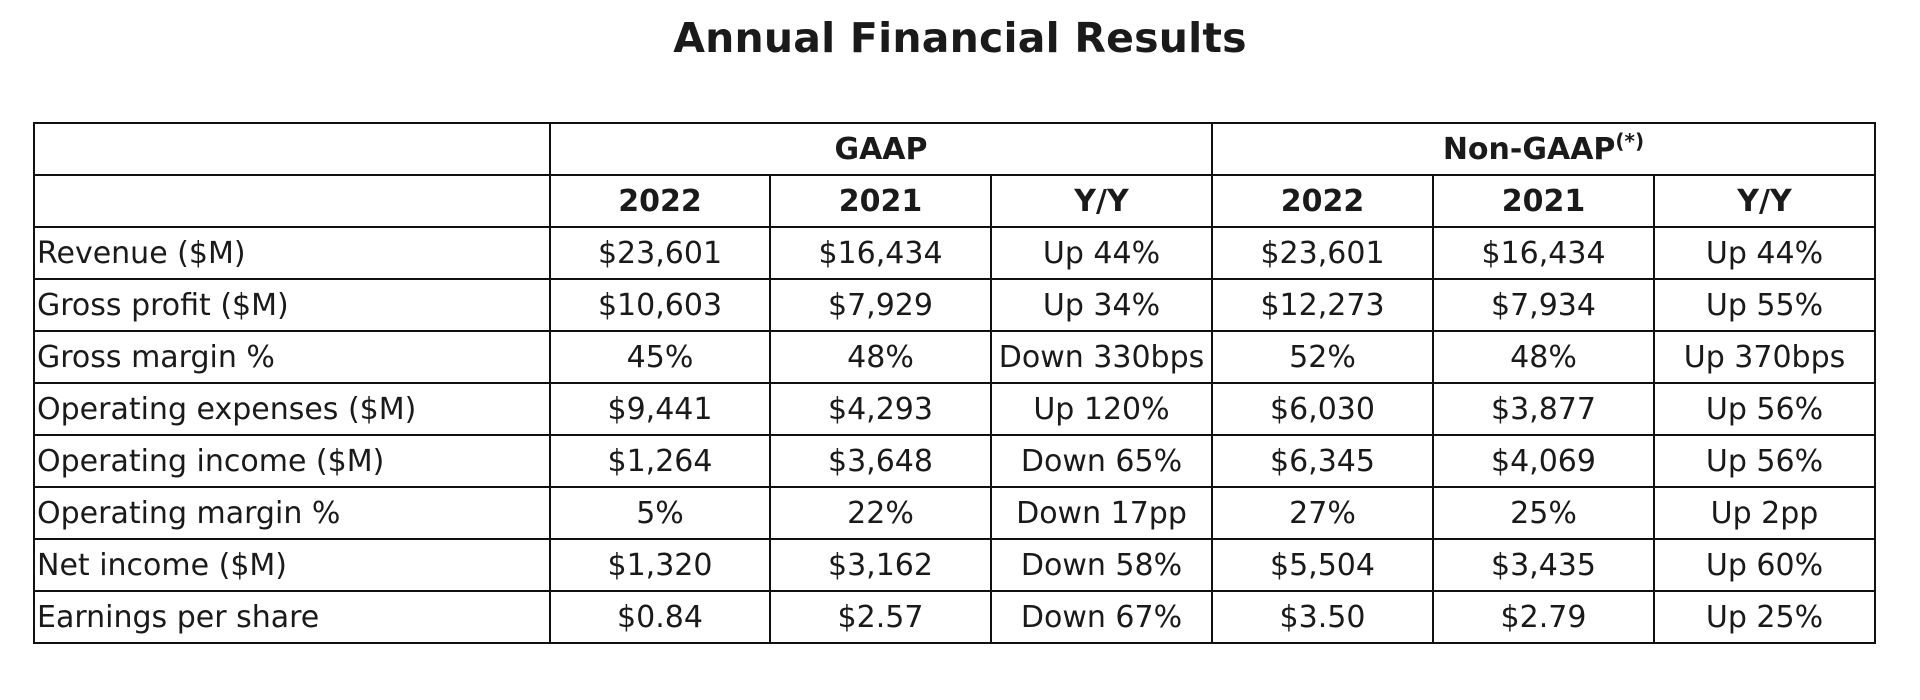 This screenshot has height=700, width=1920. Describe the element at coordinates (1101, 461) in the screenshot. I see `table-cell: Down 65%` at that location.